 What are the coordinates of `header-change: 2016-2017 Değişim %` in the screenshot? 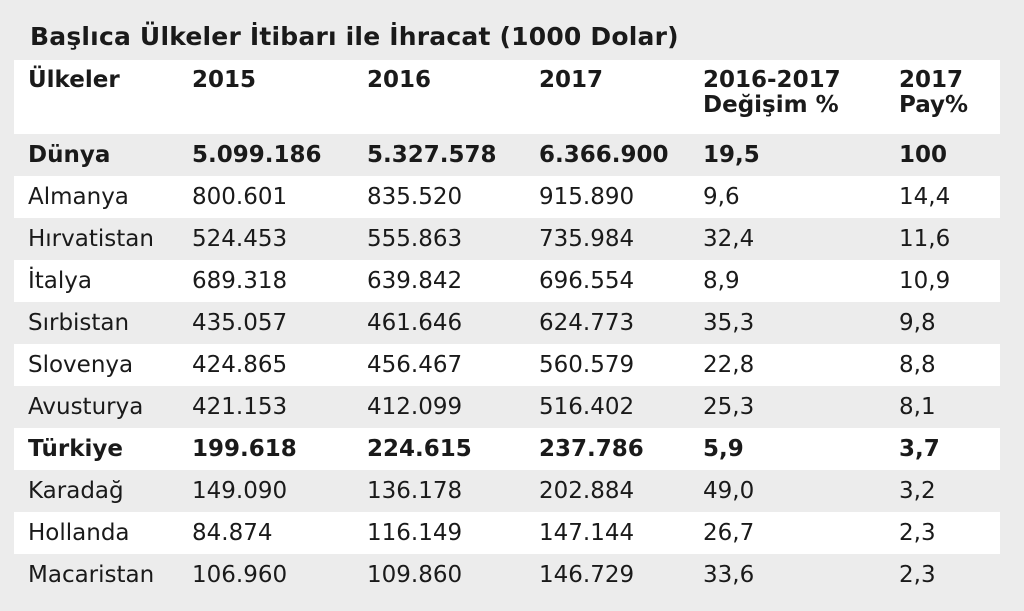 It's located at (787, 97).